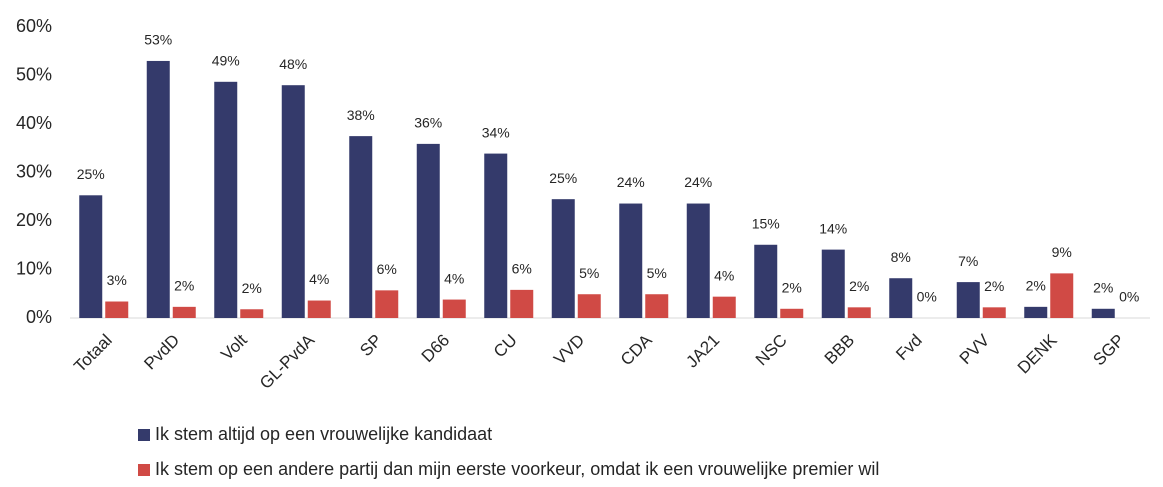 This screenshot has width=1163, height=487. Describe the element at coordinates (435, 348) in the screenshot. I see `x-tick-label: D66` at that location.